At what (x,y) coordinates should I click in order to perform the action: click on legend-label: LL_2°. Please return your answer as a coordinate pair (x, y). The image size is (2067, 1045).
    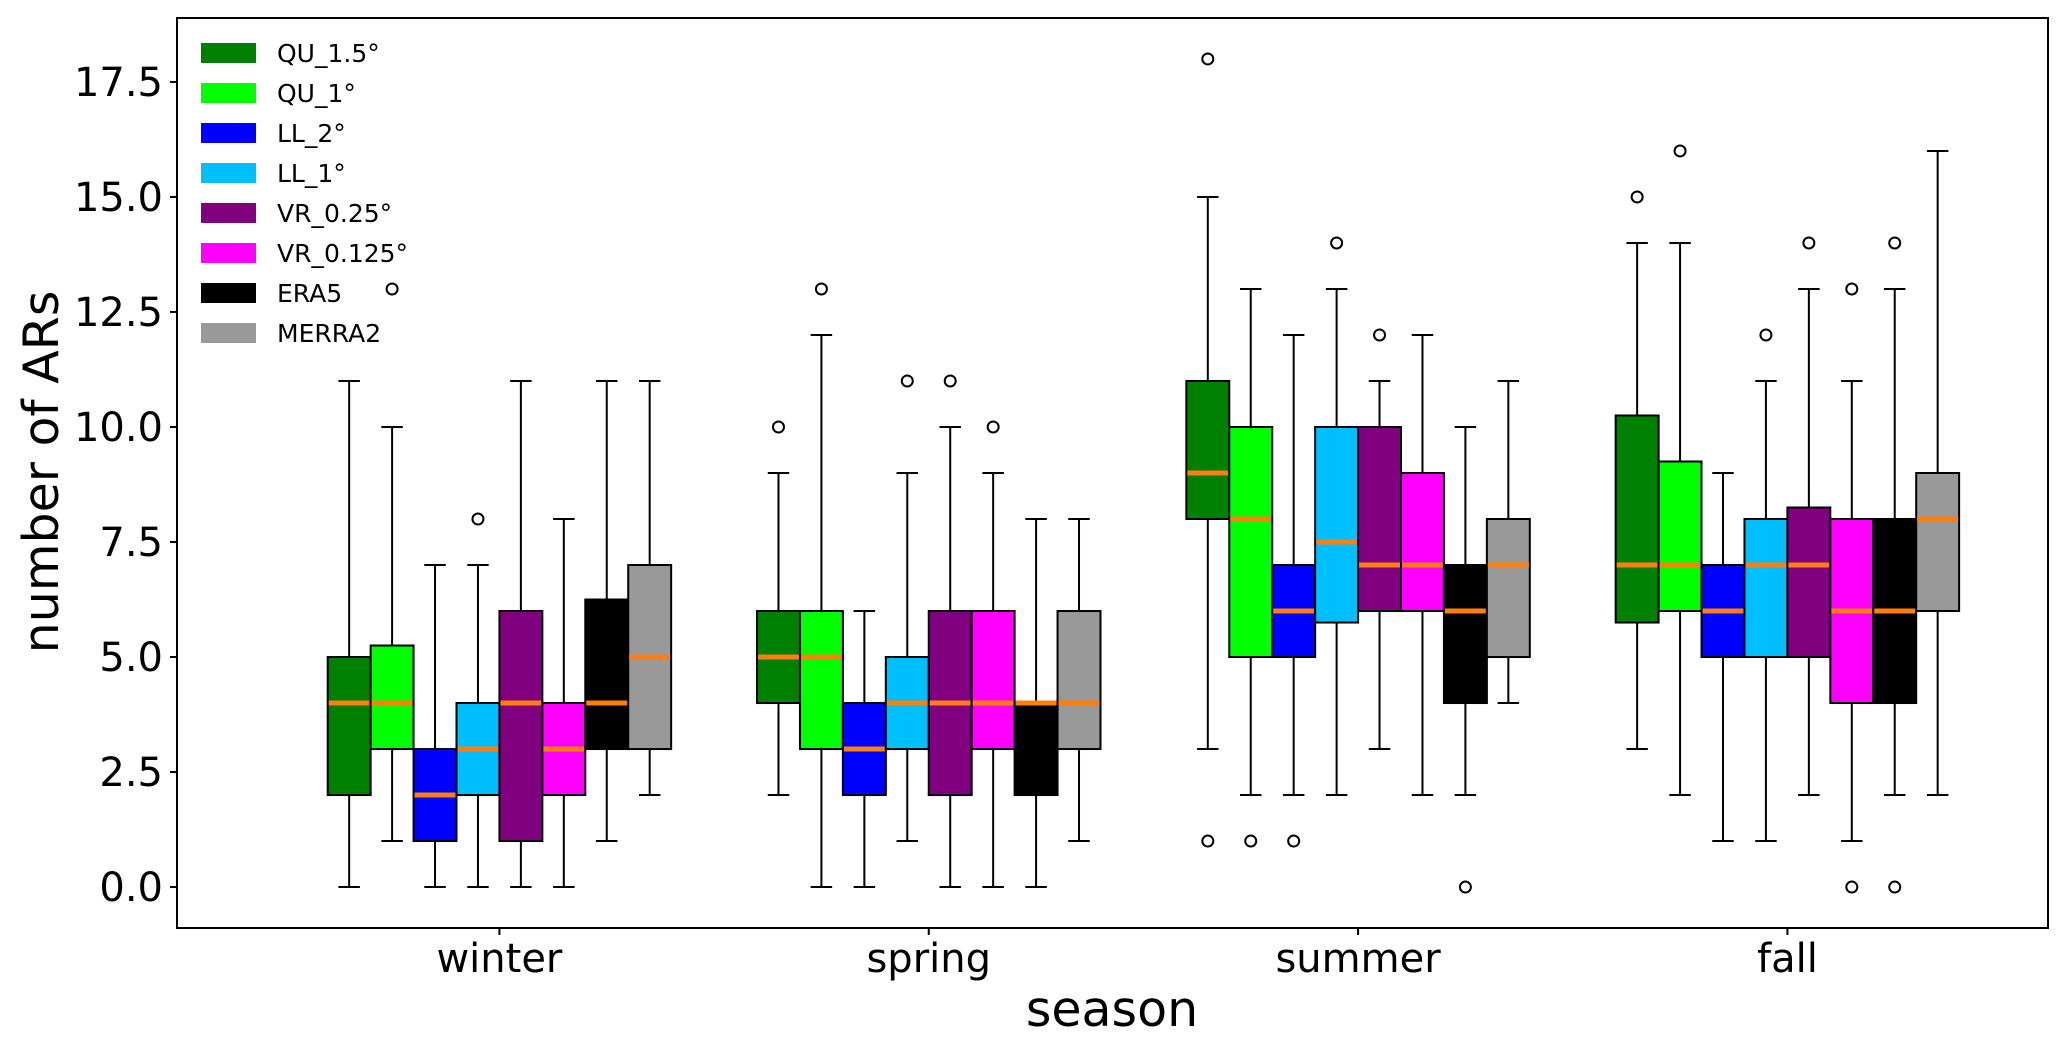
    Looking at the image, I should click on (311, 133).